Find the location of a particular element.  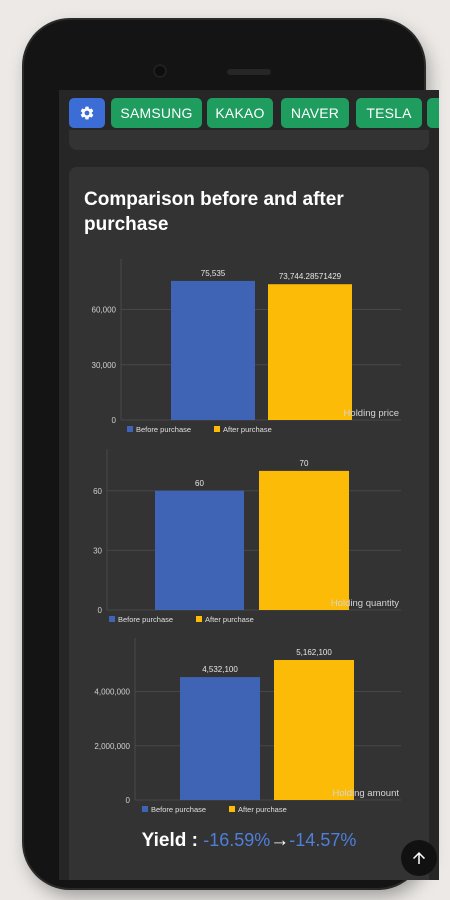

tab-kakao: KAKAO is located at coordinates (240, 113).